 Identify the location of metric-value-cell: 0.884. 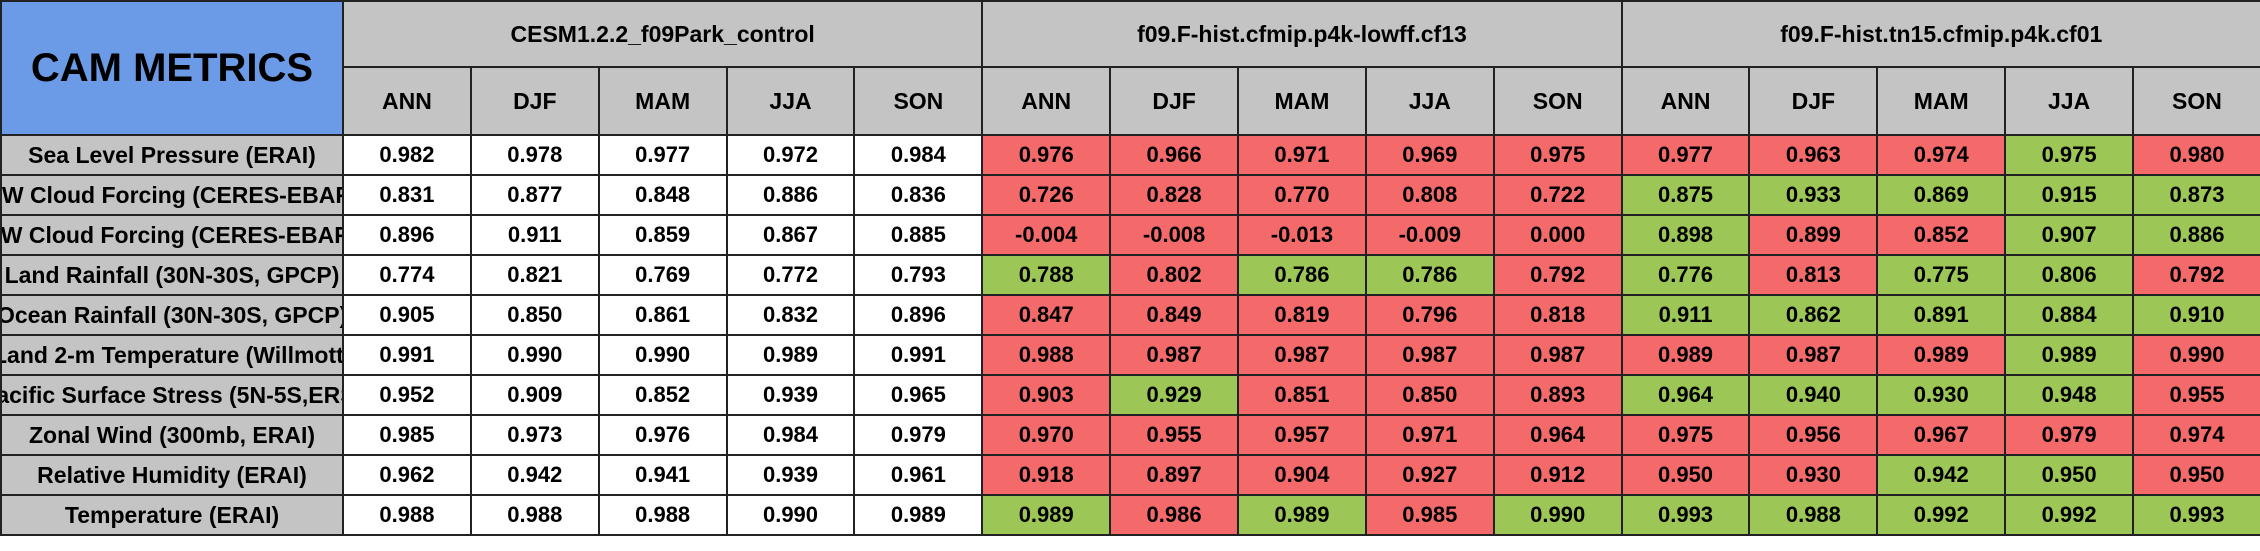
(2069, 315).